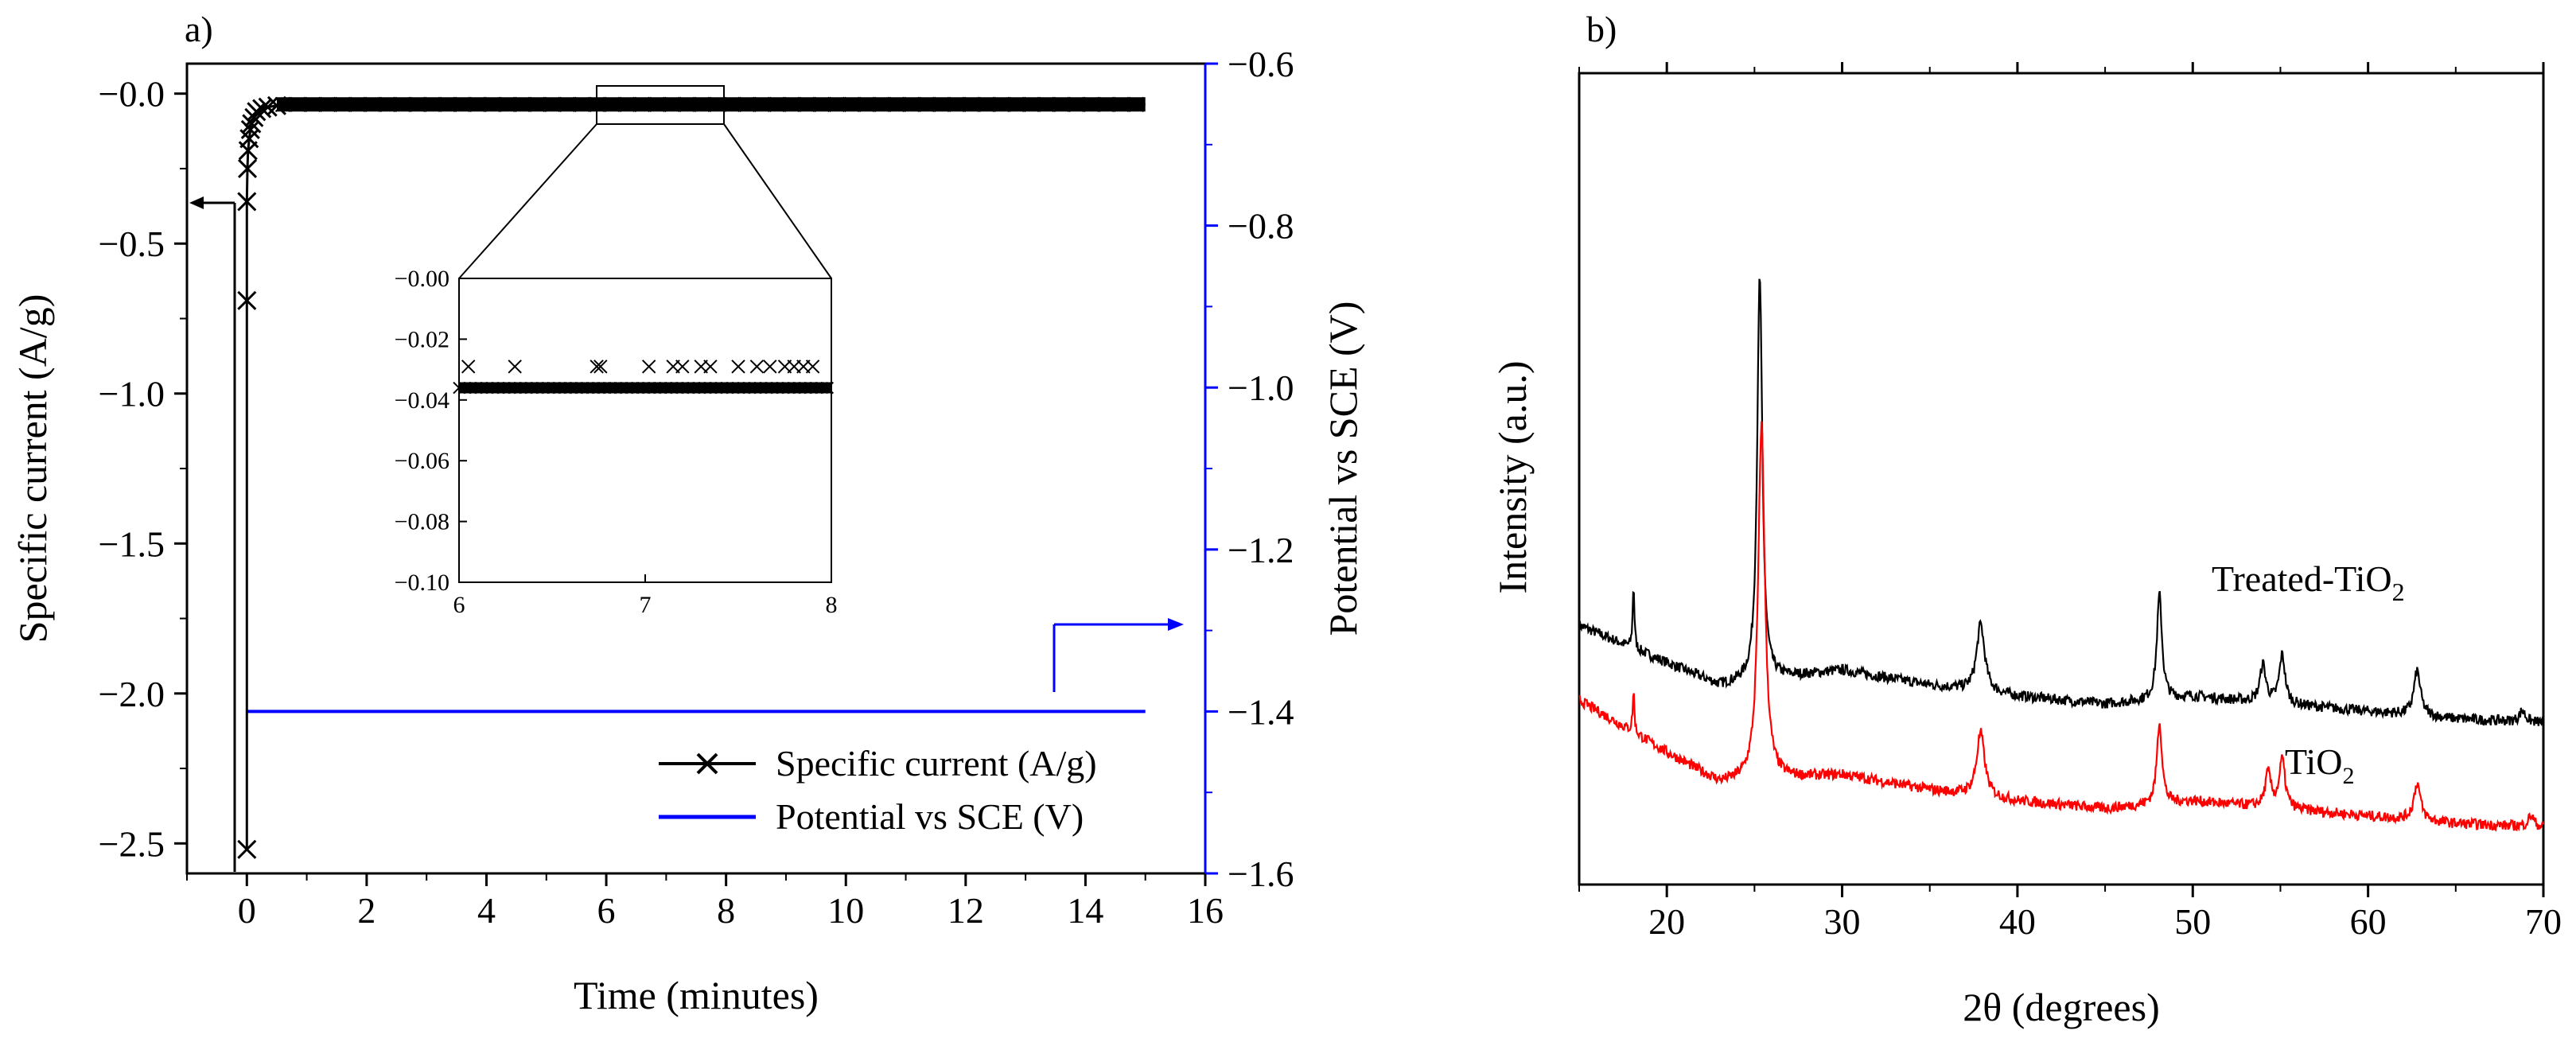 The height and width of the screenshot is (1050, 2576). Describe the element at coordinates (2061, 1007) in the screenshot. I see `x-axis-title-b: 2θ (degrees)` at that location.